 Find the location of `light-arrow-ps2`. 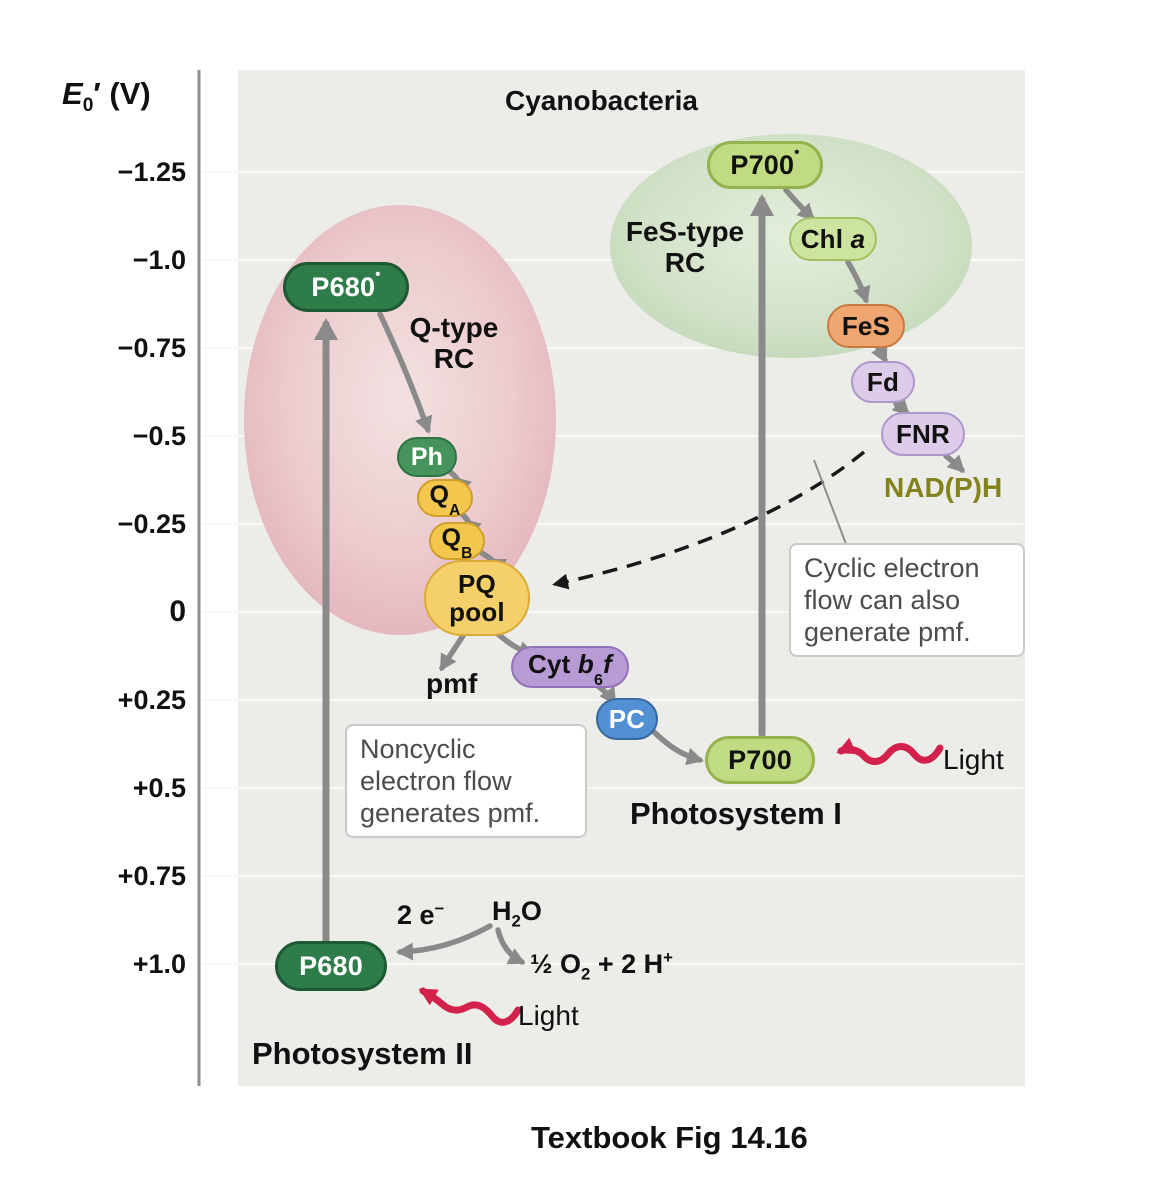

light-arrow-ps2 is located at coordinates (470, 1006).